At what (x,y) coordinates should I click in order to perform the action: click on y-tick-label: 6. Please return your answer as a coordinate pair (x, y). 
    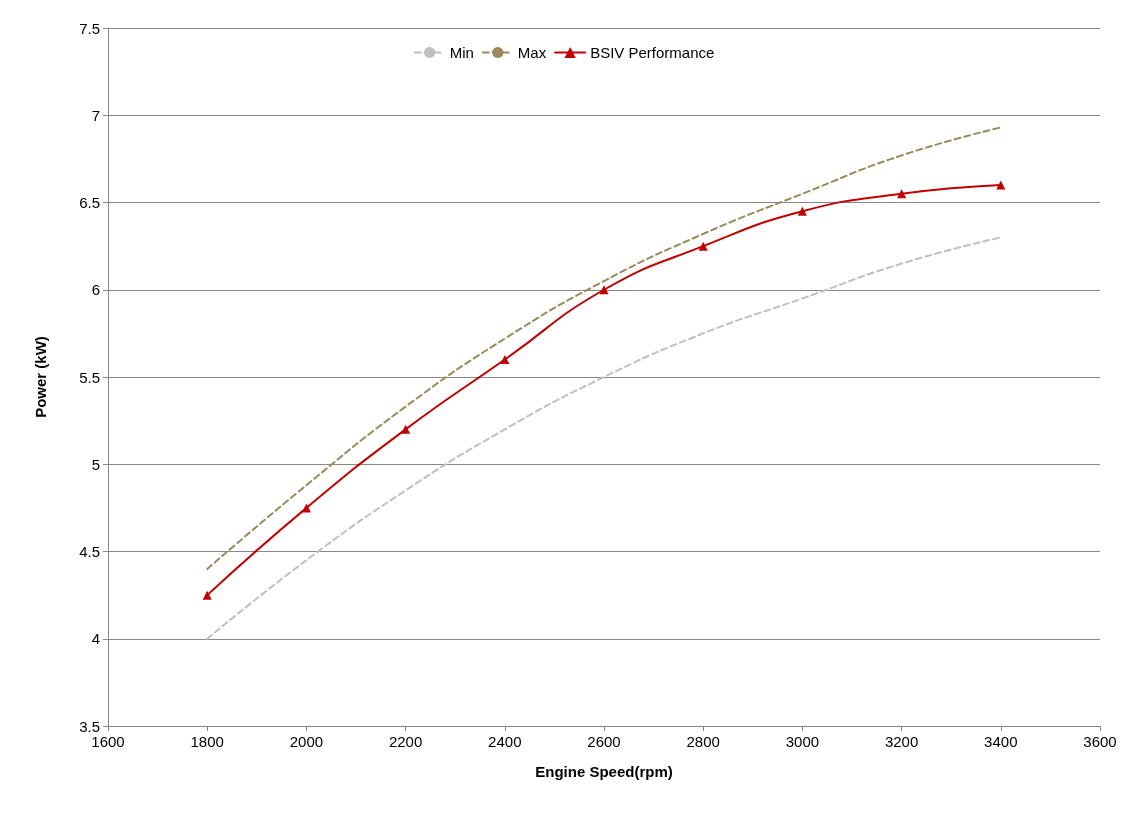
    Looking at the image, I should click on (95, 290).